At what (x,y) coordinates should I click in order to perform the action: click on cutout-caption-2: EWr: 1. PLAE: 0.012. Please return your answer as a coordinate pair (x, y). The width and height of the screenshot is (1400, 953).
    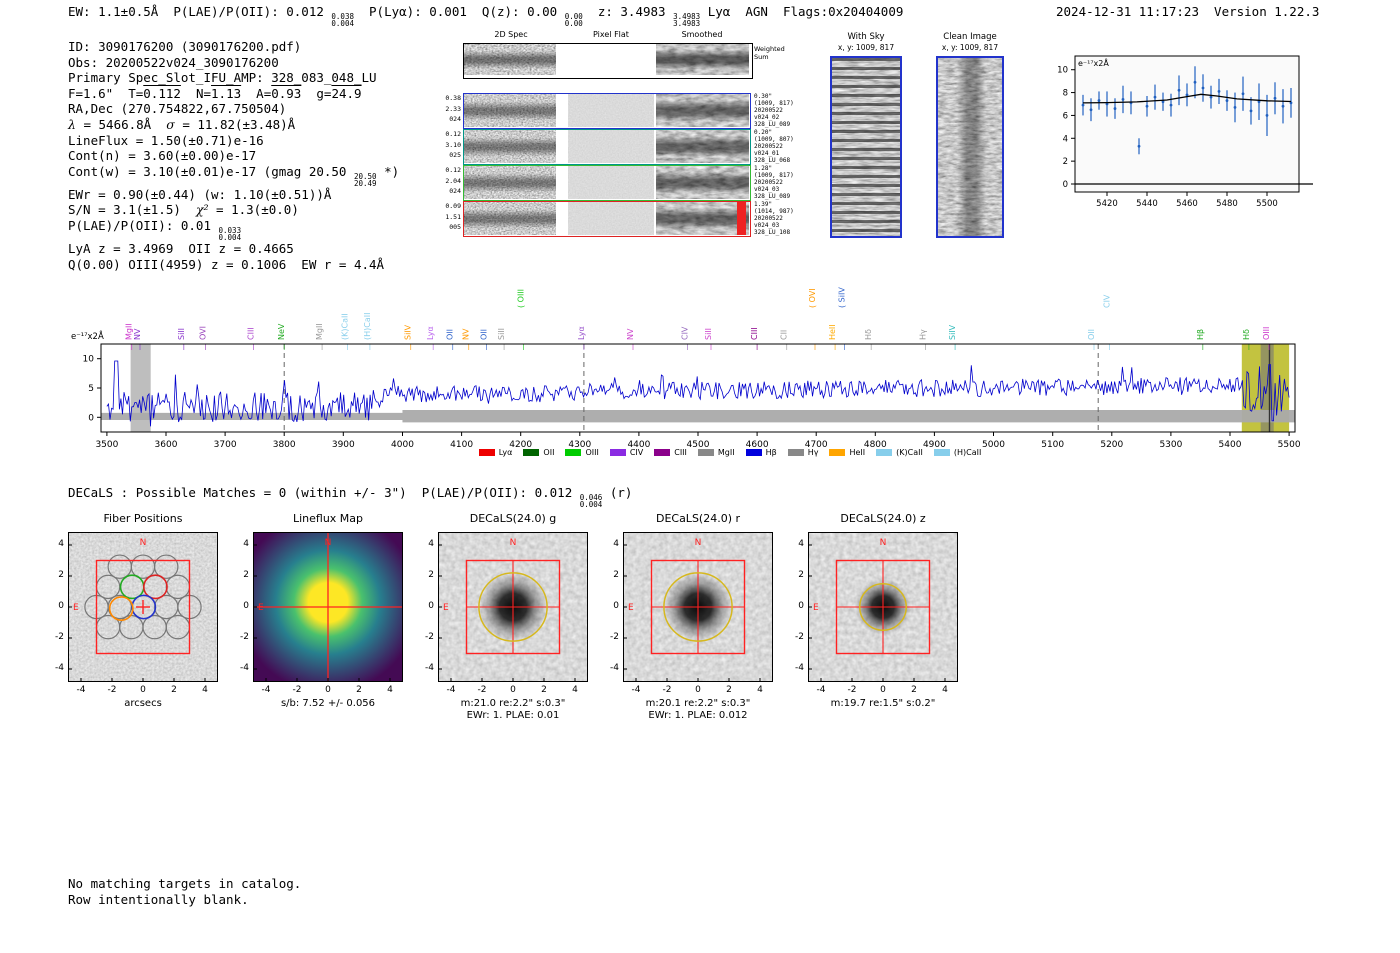
    Looking at the image, I should click on (698, 715).